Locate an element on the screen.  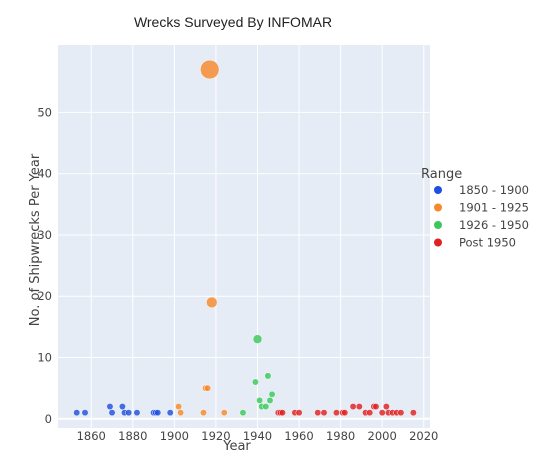
x-tick-label: 1980 is located at coordinates (340, 436).